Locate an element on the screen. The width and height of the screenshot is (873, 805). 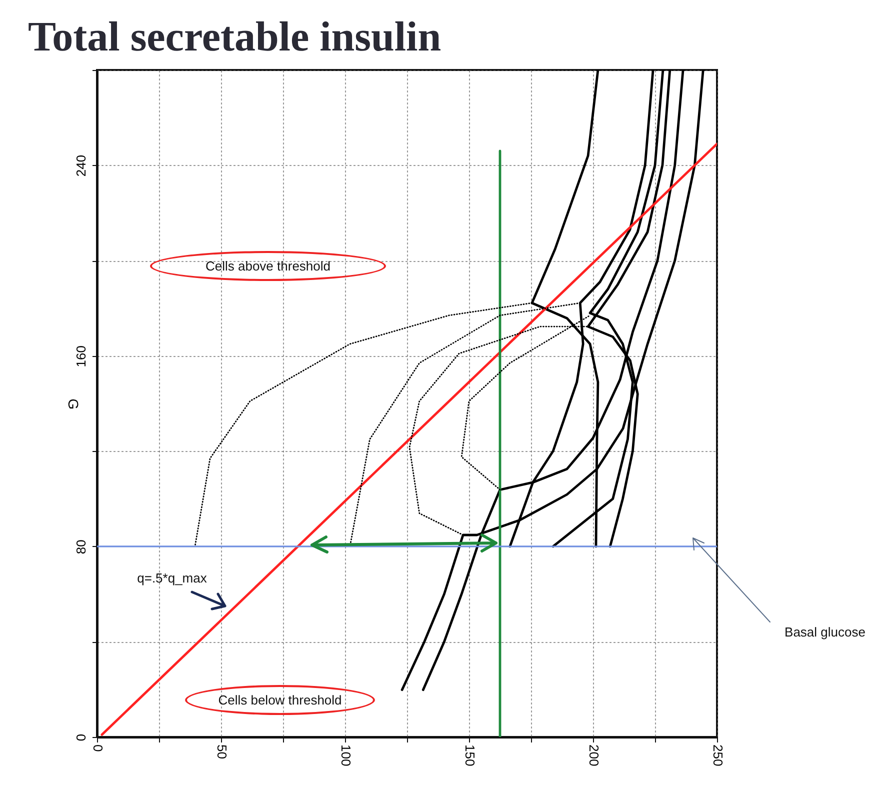
text: Basal glucose is located at coordinates (825, 632).